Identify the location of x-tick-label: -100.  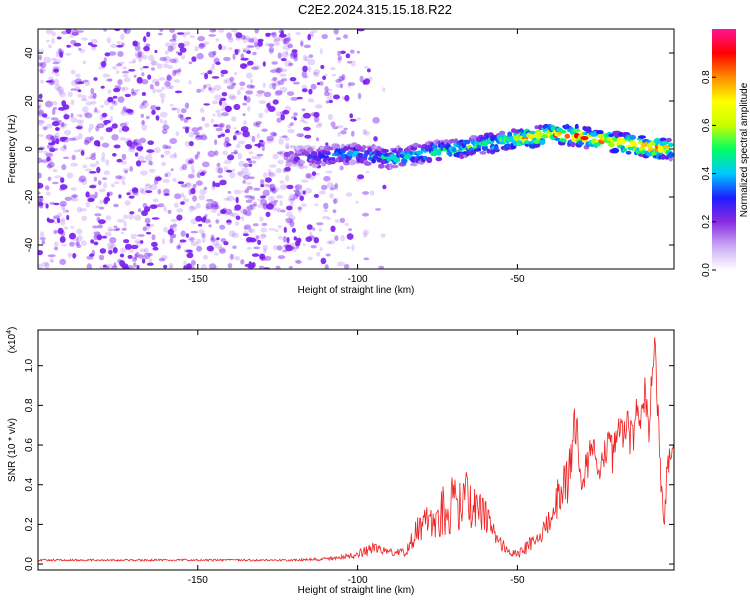
(358, 580).